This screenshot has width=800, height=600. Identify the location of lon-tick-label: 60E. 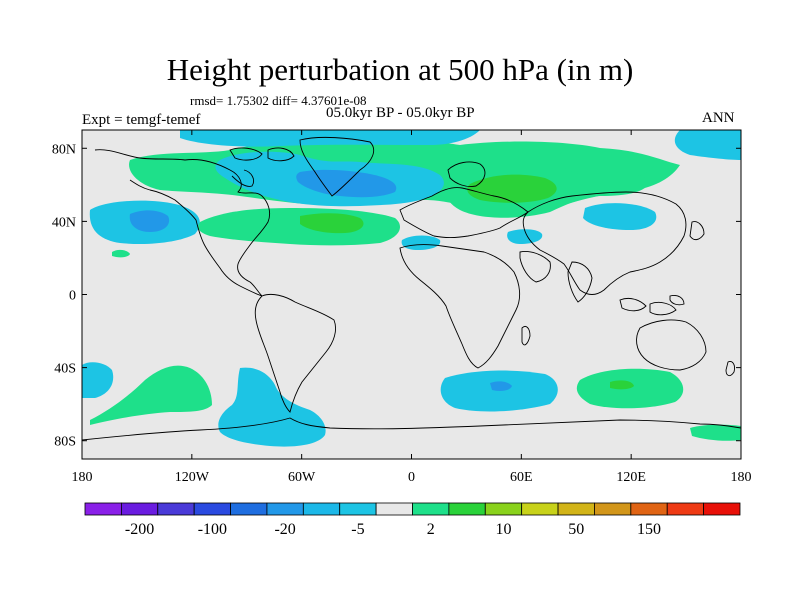
(521, 477).